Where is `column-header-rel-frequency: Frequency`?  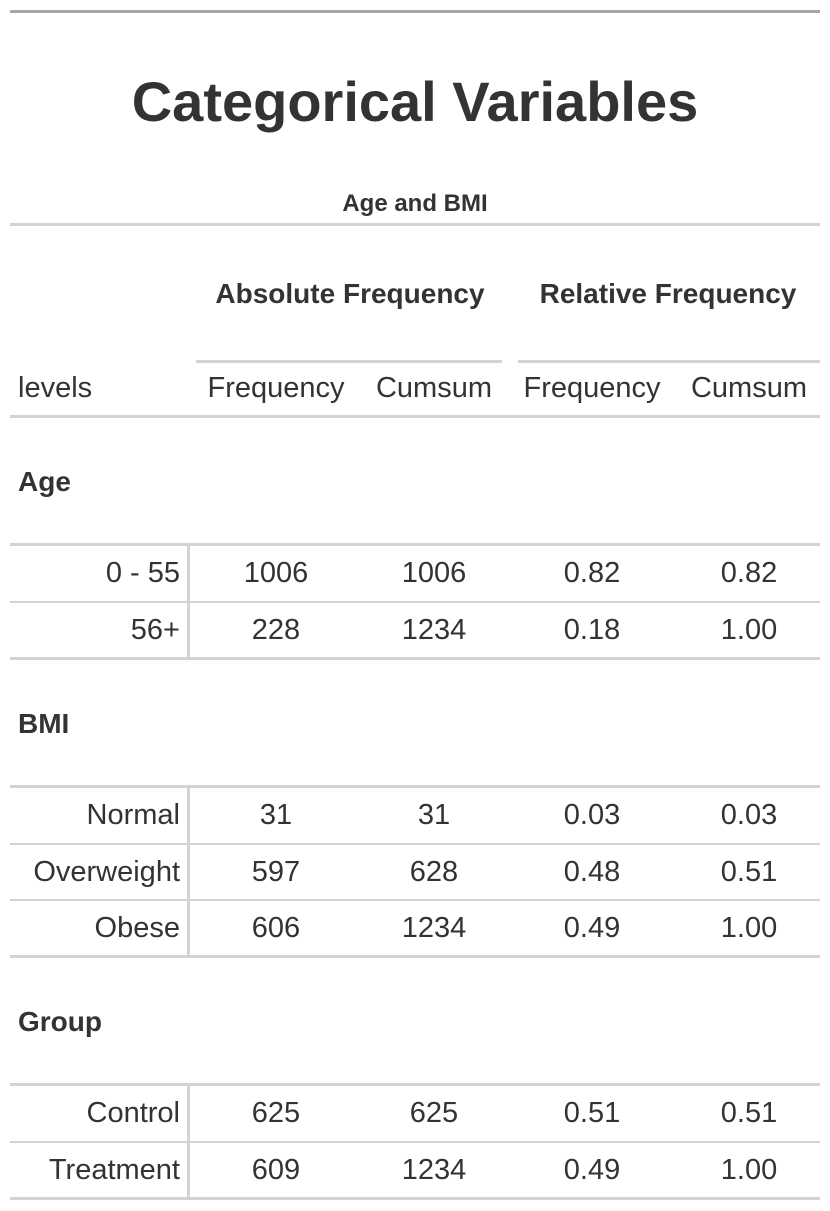 column-header-rel-frequency: Frequency is located at coordinates (592, 388).